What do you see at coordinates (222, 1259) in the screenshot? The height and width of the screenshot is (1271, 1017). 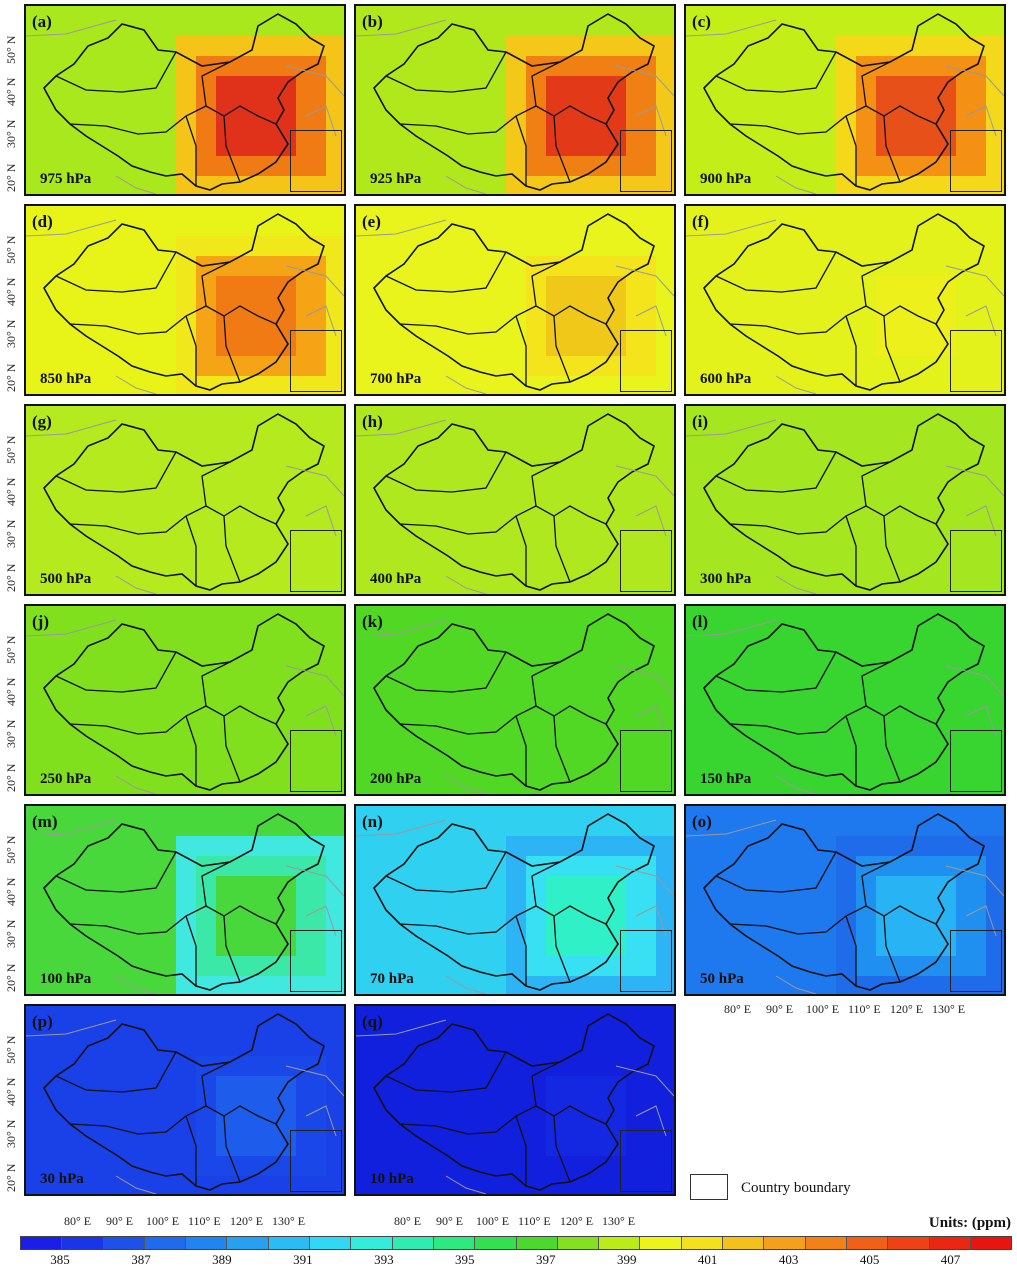 I see `colorbar-tick-label: 389` at bounding box center [222, 1259].